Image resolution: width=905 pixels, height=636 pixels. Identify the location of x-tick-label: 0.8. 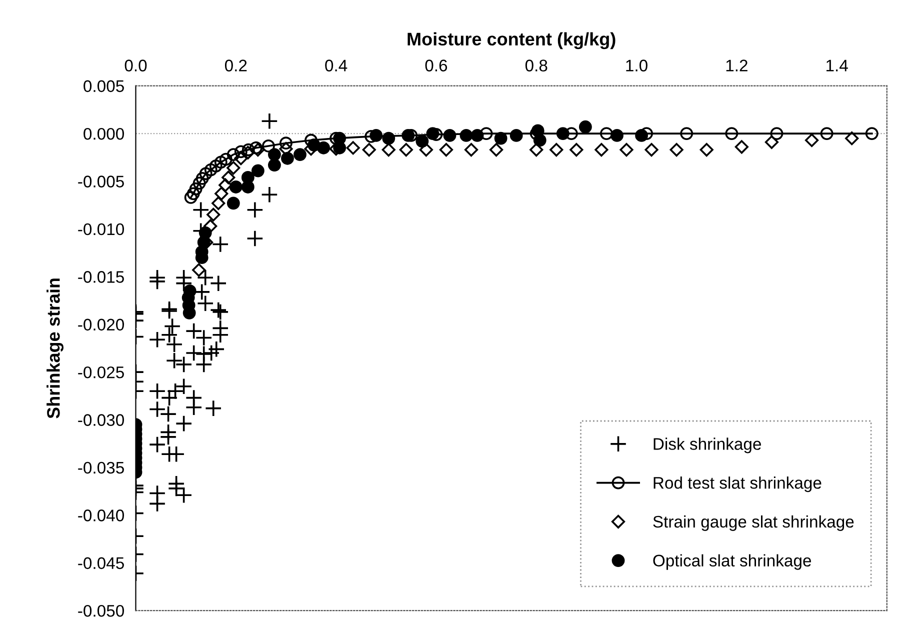
(536, 66).